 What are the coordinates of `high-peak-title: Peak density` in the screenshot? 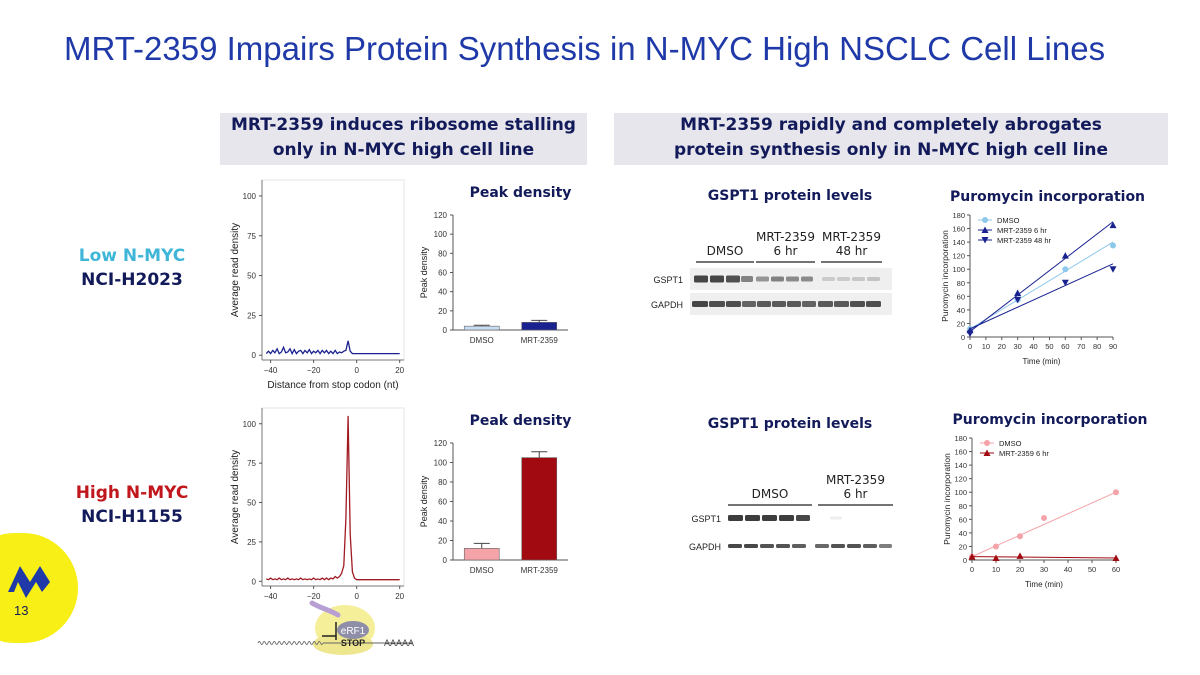 It's located at (521, 421).